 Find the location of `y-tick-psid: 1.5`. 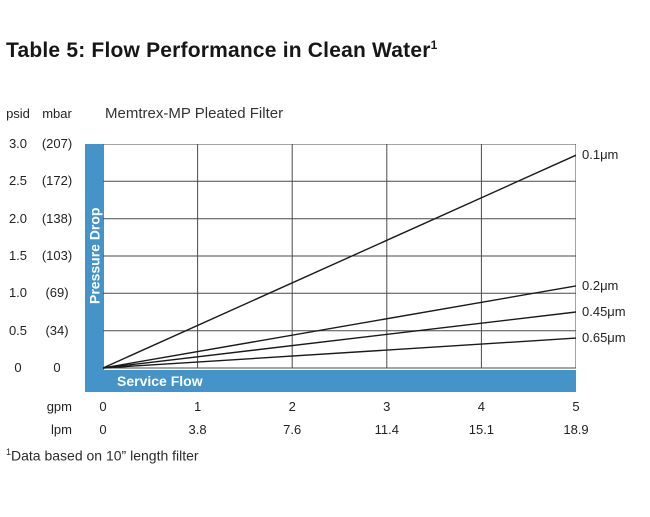

y-tick-psid: 1.5 is located at coordinates (18, 255).